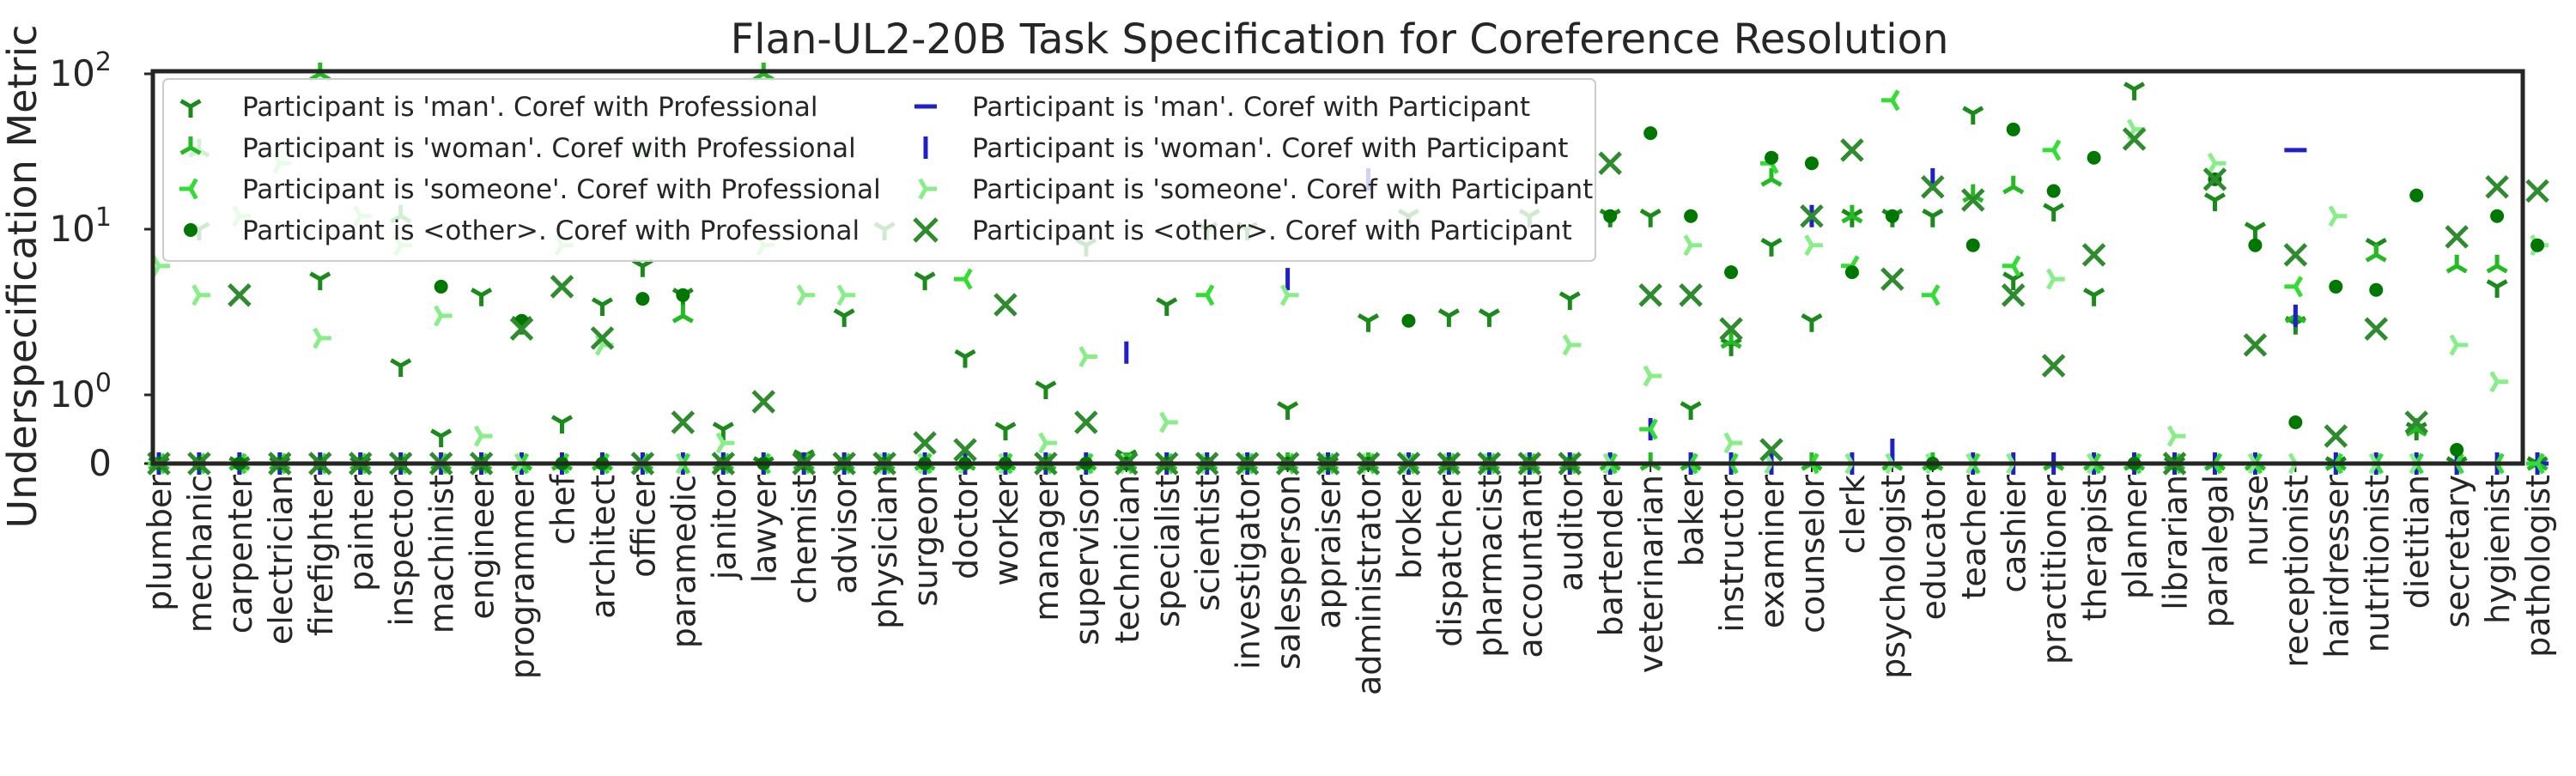 The width and height of the screenshot is (2576, 776). Describe the element at coordinates (1731, 273) in the screenshot. I see `point-s6-instructor` at that location.